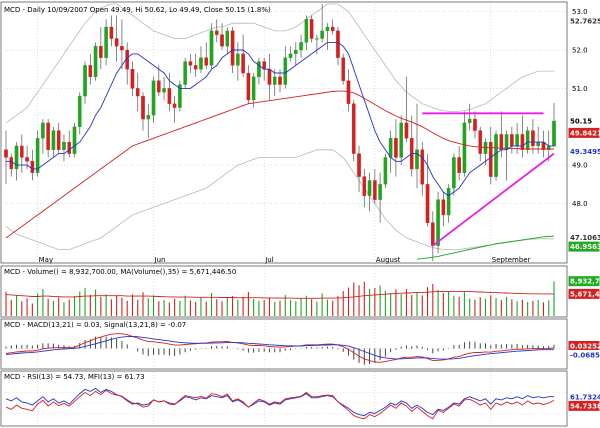 Image resolution: width=600 pixels, height=428 pixels. Describe the element at coordinates (585, 355) in the screenshot. I see `value-label: -0.0685123` at that location.